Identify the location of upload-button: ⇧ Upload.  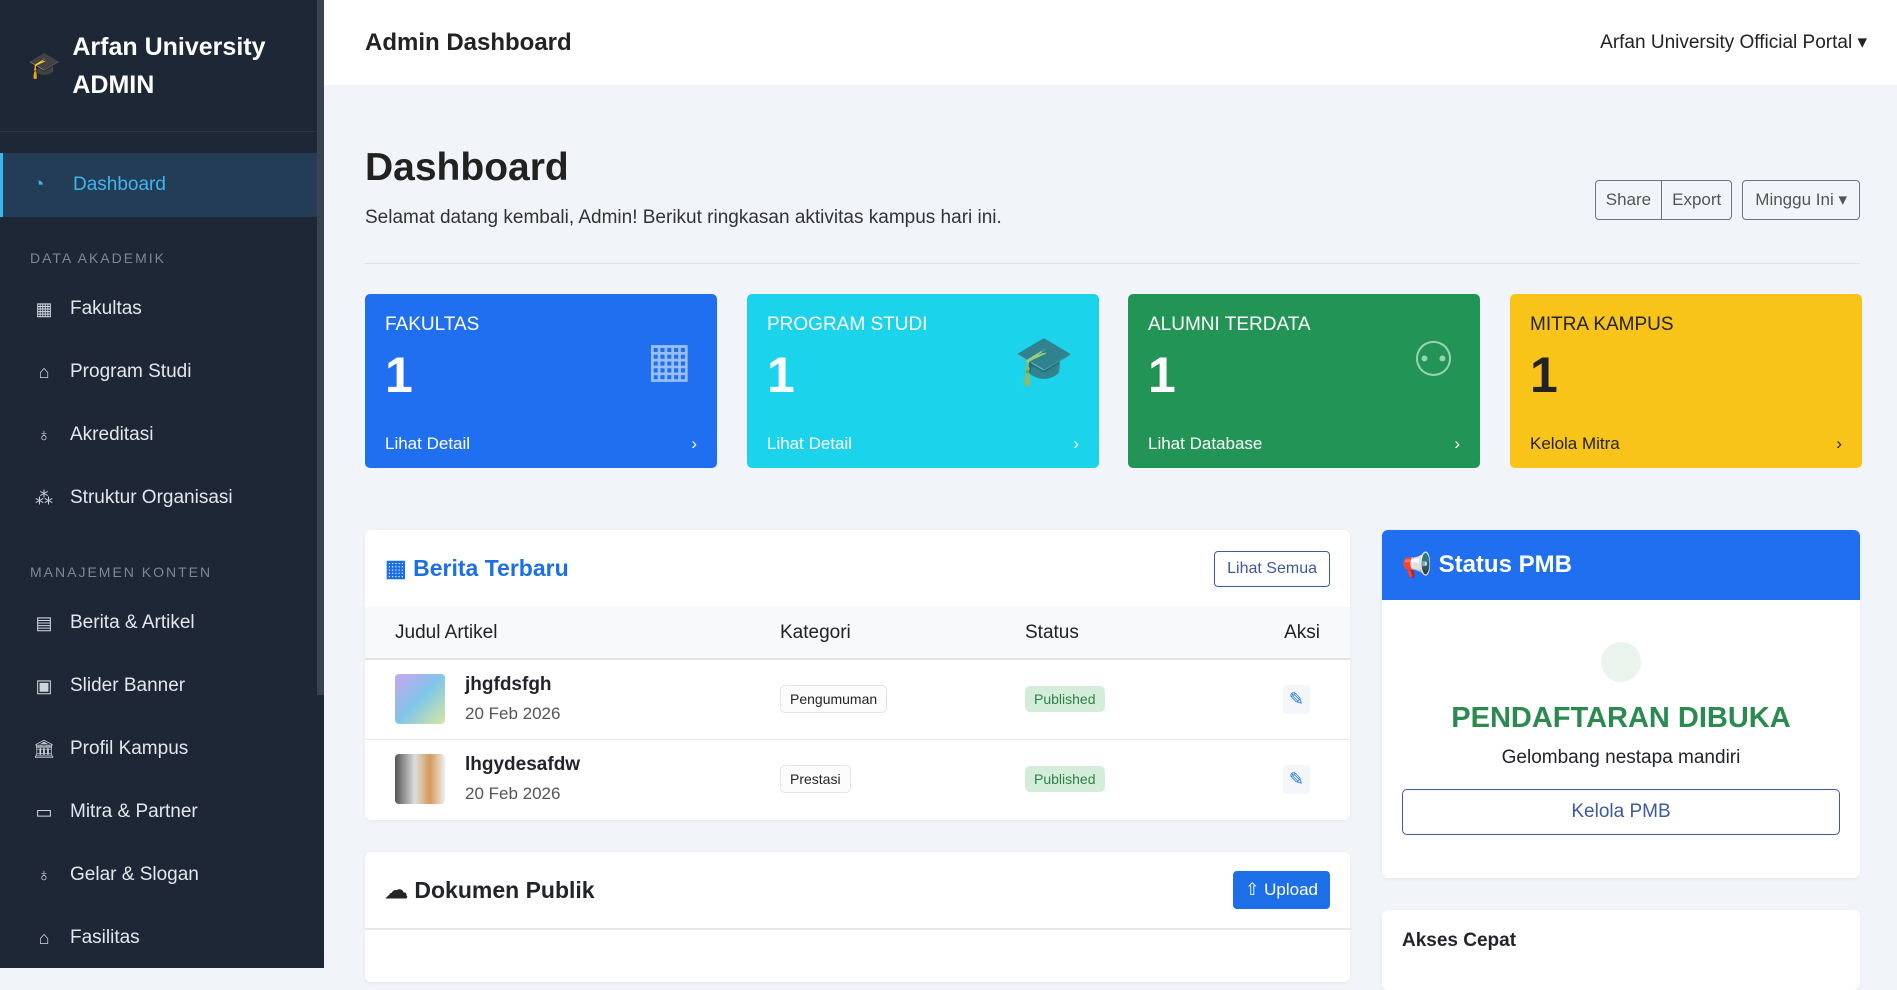
(1281, 890).